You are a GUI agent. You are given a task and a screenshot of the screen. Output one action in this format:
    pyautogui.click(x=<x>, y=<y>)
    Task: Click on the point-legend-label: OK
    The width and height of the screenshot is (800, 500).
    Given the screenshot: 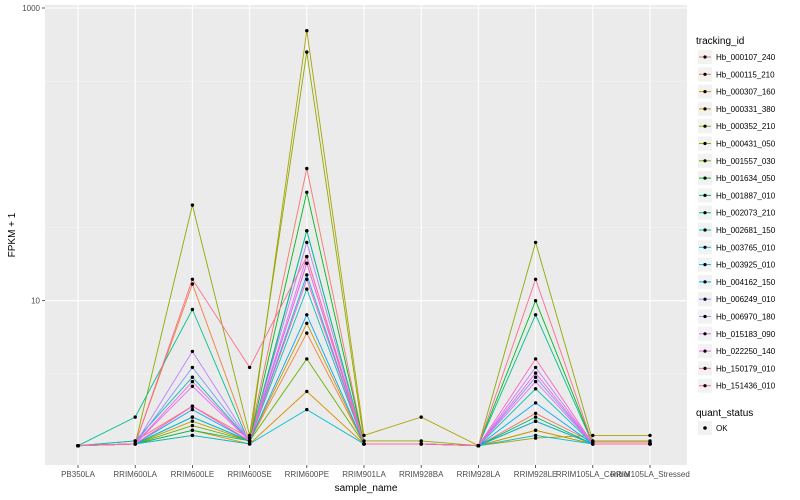 What is the action you would take?
    pyautogui.click(x=722, y=428)
    